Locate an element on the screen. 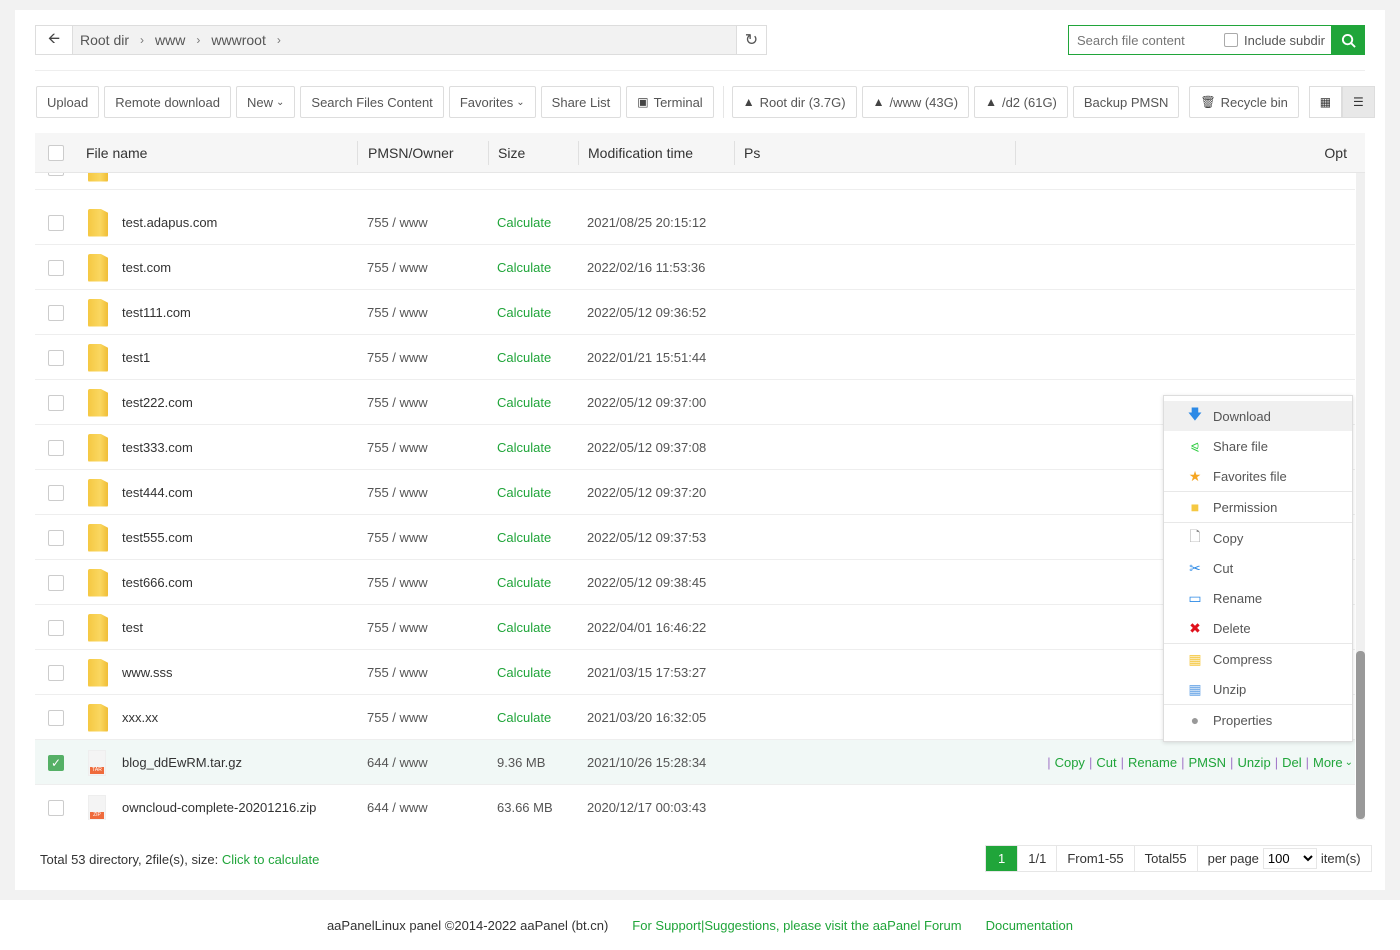 The image size is (1400, 950). disk-root-button: ▲ Root dir (3.7G) is located at coordinates (794, 102).